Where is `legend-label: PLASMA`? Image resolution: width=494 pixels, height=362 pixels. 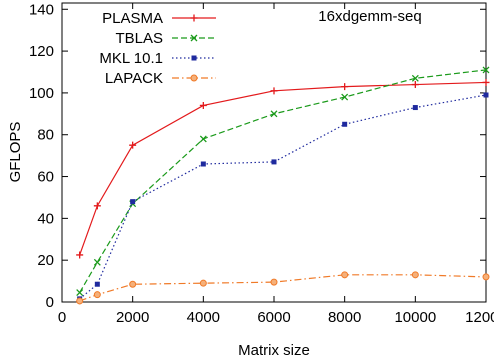
legend-label: PLASMA is located at coordinates (132, 18).